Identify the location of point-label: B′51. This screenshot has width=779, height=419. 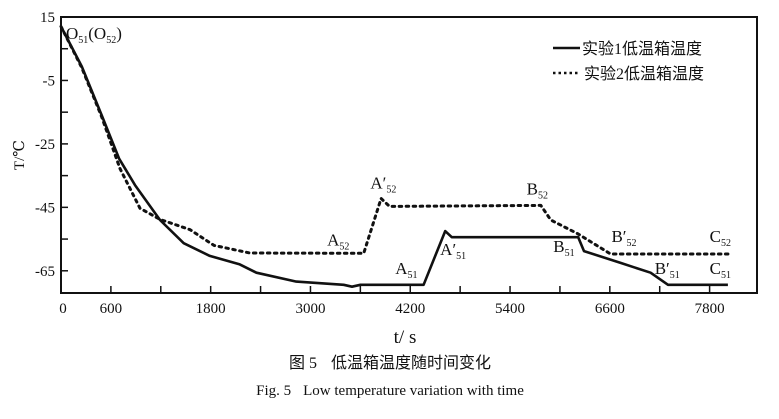
(667, 270).